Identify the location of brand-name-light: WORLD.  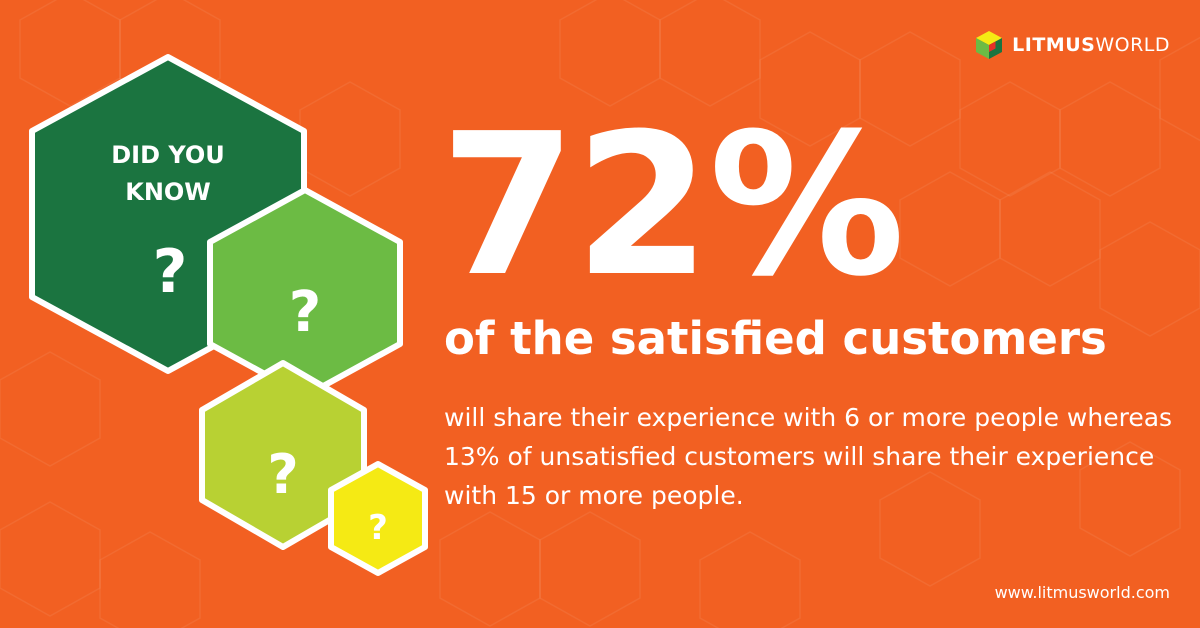
(1132, 45).